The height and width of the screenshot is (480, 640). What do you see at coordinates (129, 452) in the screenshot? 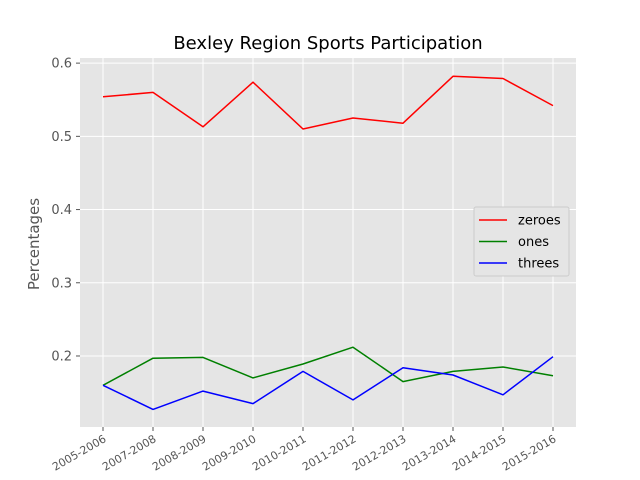
I see `x-tick-label: 2007-2008` at bounding box center [129, 452].